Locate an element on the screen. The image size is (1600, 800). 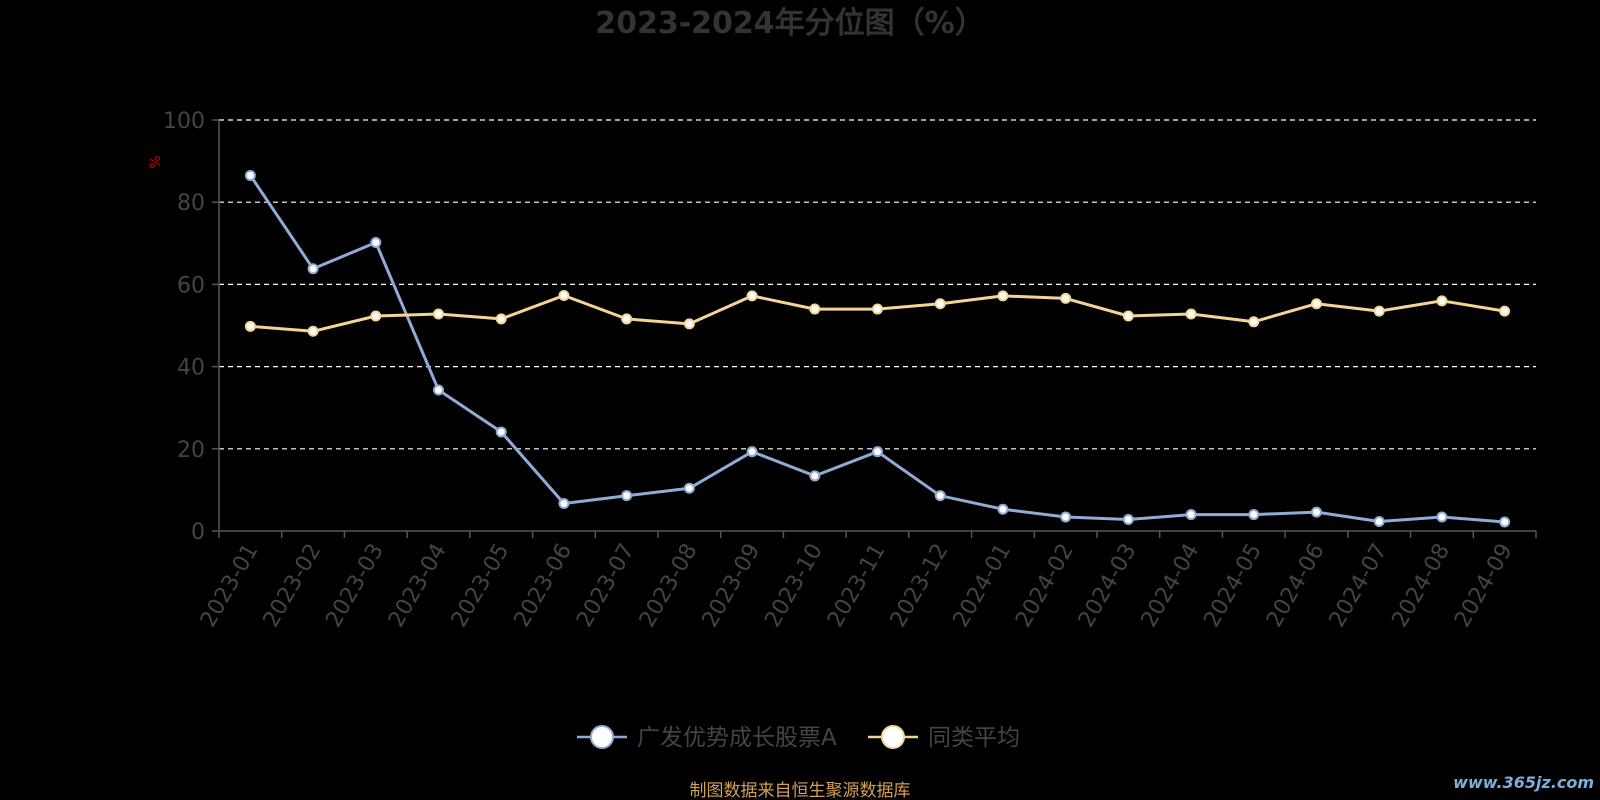
y-tick-label: 20 is located at coordinates (191, 450).